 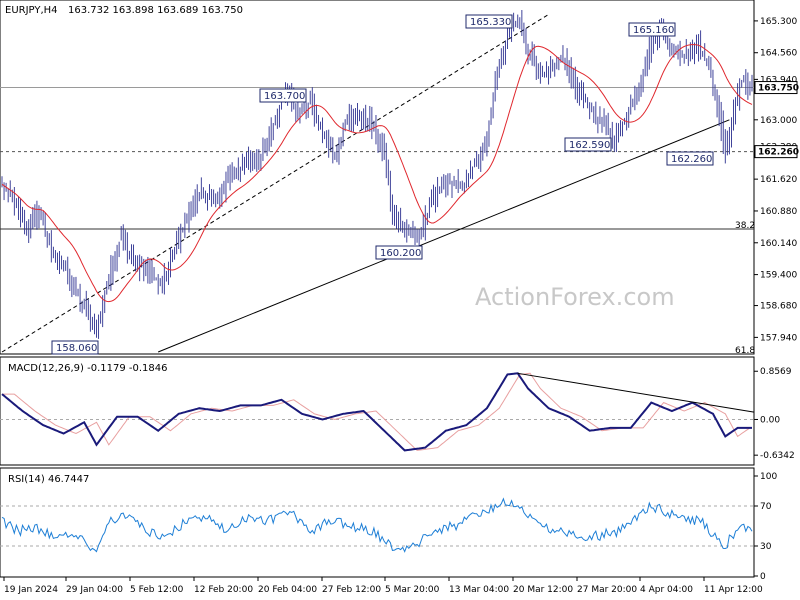 I want to click on price-annotation-label: 162.260, so click(x=691, y=159).